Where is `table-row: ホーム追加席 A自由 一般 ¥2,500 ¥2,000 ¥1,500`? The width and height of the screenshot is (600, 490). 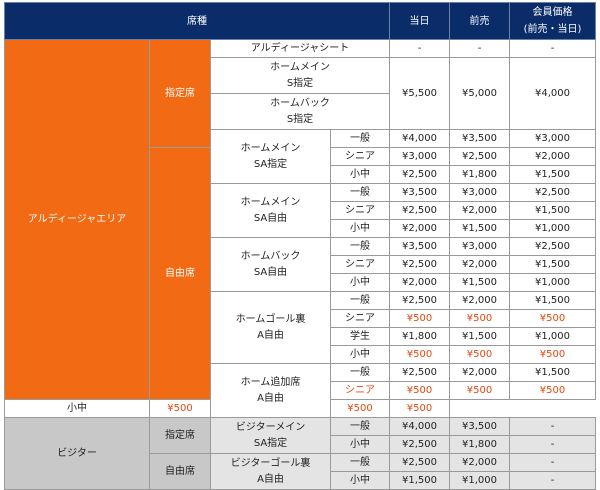
table-row: ホーム追加席 A自由 一般 ¥2,500 ¥2,000 ¥1,500 is located at coordinates (300, 390).